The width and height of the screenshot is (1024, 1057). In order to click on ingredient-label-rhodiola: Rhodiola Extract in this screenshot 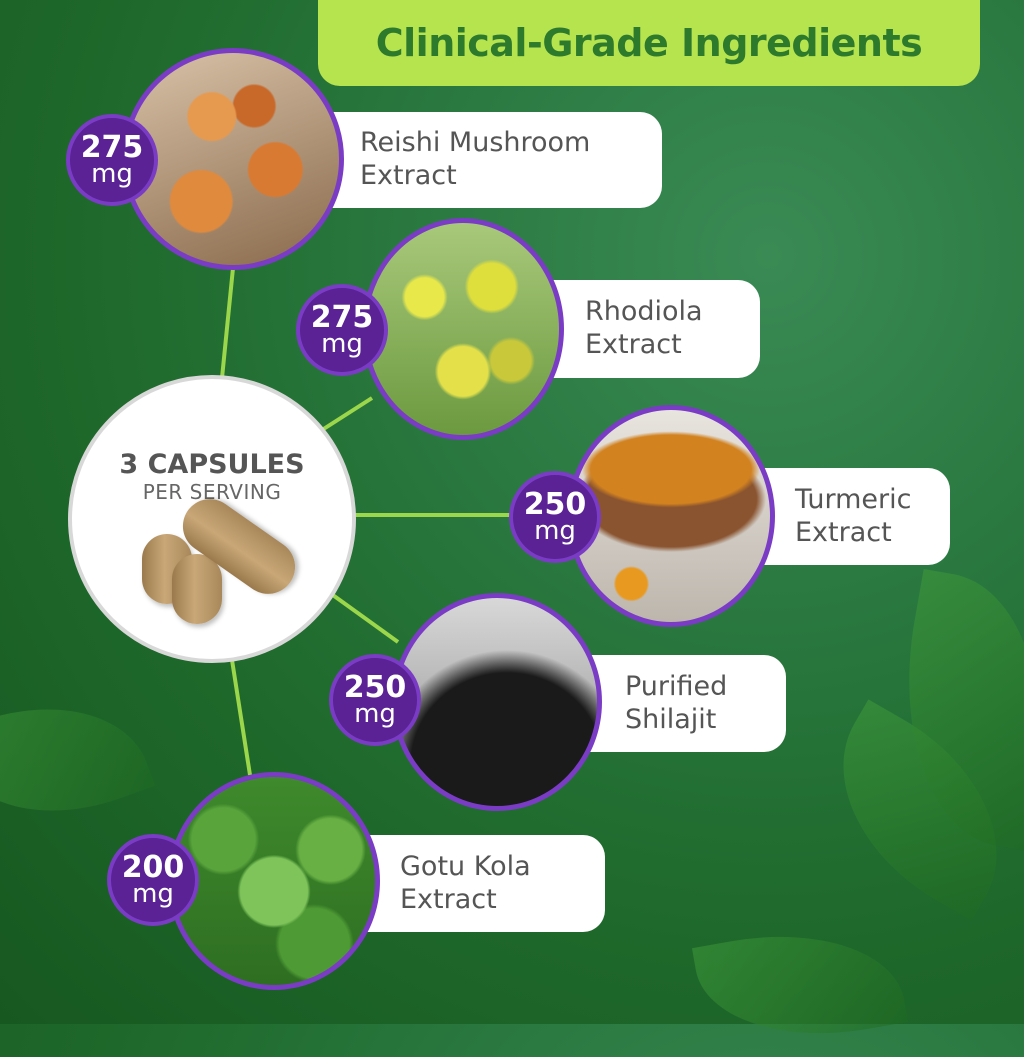, I will do `click(652, 329)`.